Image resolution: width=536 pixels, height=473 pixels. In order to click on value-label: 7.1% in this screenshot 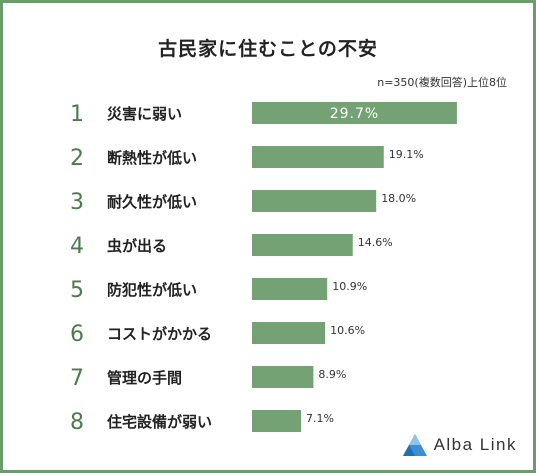, I will do `click(320, 418)`.